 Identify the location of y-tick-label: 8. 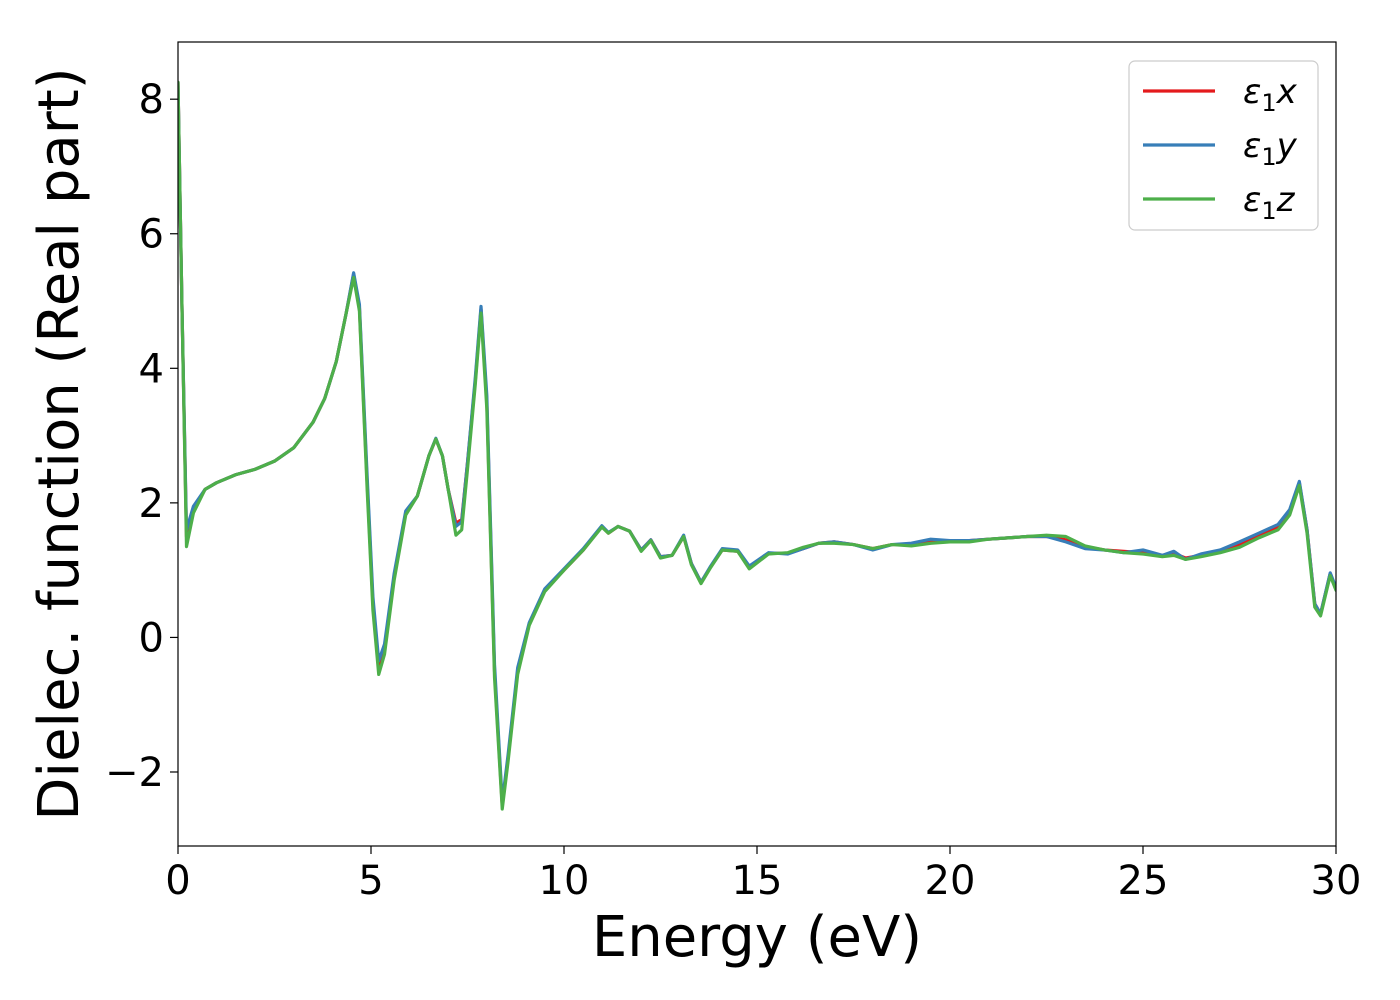
(151, 100).